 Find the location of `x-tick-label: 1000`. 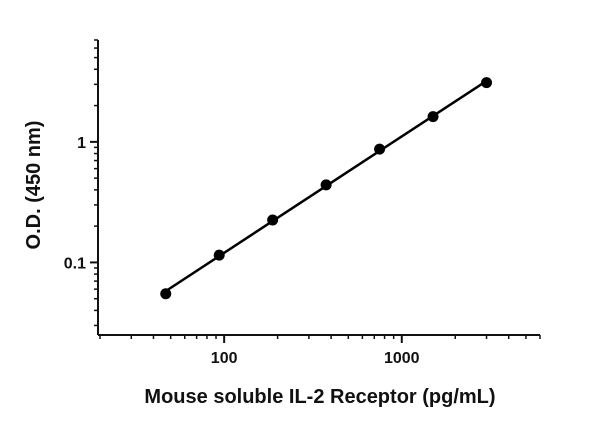

x-tick-label: 1000 is located at coordinates (402, 358).